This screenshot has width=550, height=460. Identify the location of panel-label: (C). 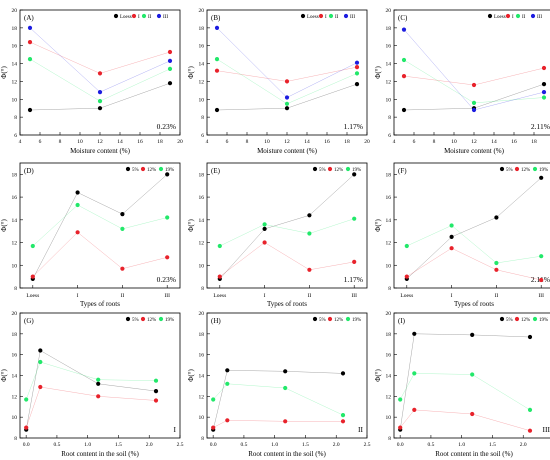
(403, 18).